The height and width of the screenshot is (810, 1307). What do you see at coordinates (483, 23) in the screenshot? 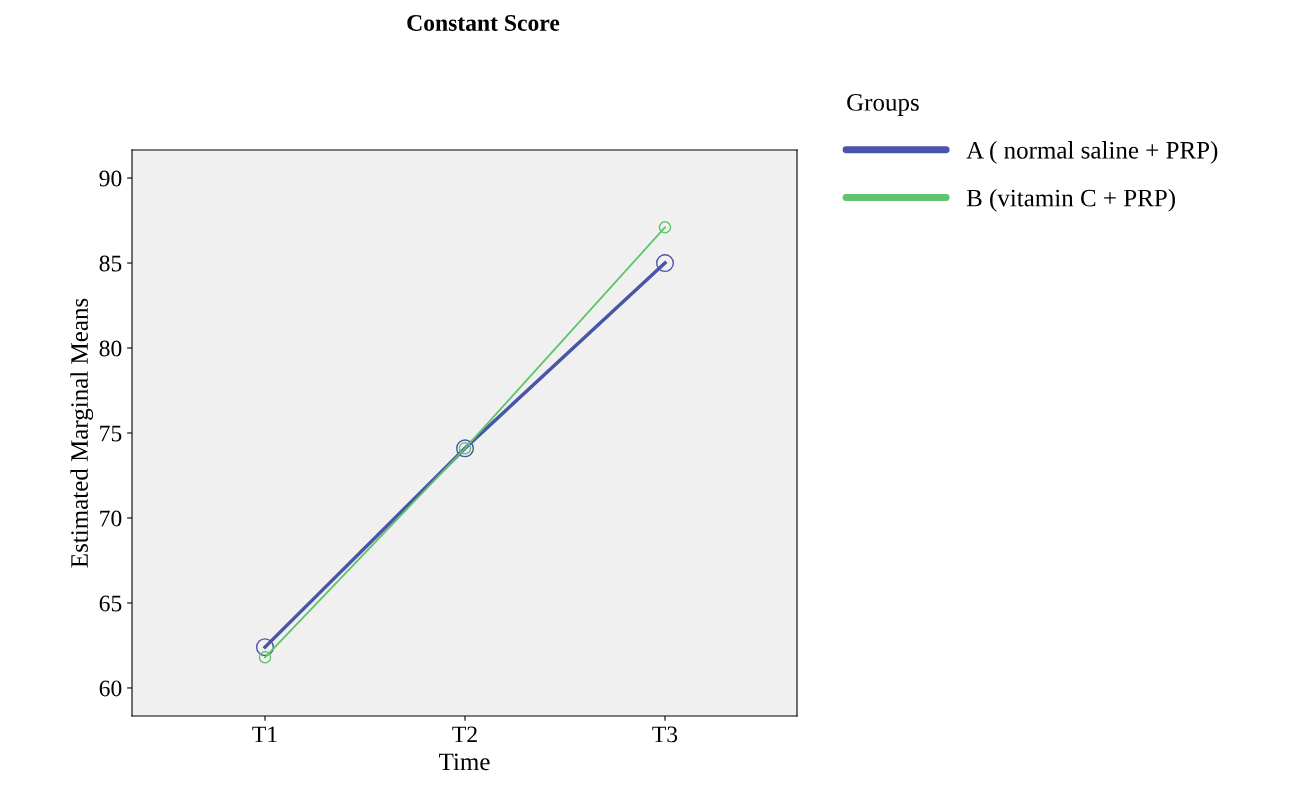
I see `chart-title: Constant Score` at bounding box center [483, 23].